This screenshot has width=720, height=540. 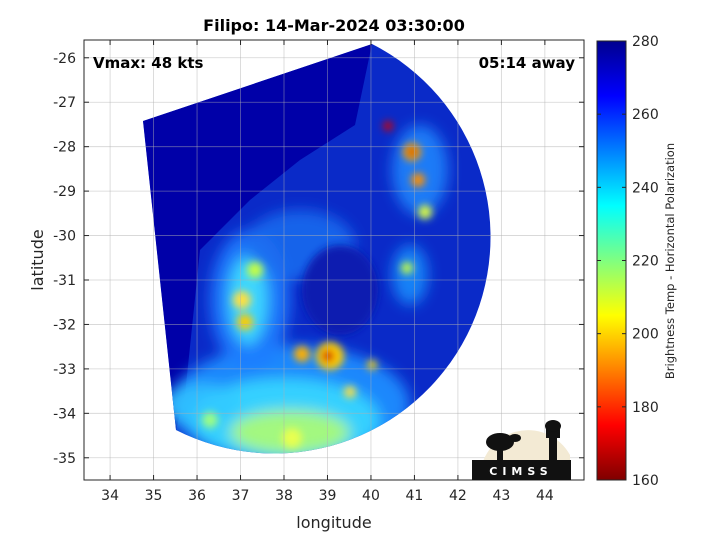 What do you see at coordinates (645, 335) in the screenshot?
I see `colorbar-tick-label: 200` at bounding box center [645, 335].